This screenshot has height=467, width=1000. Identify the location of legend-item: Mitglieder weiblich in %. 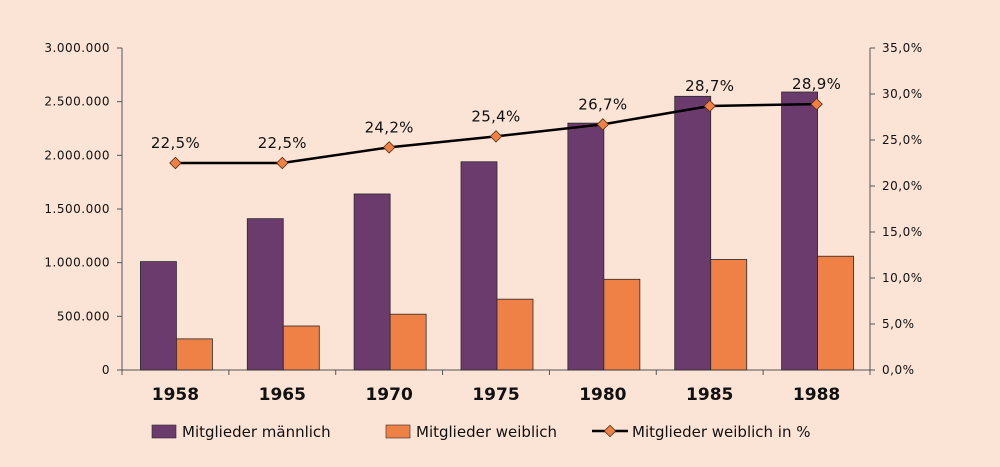
(701, 432).